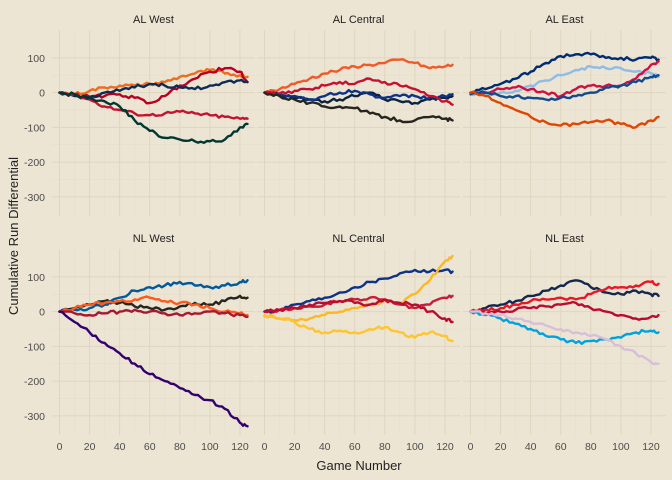  I want to click on panel-title: NL West, so click(154, 239).